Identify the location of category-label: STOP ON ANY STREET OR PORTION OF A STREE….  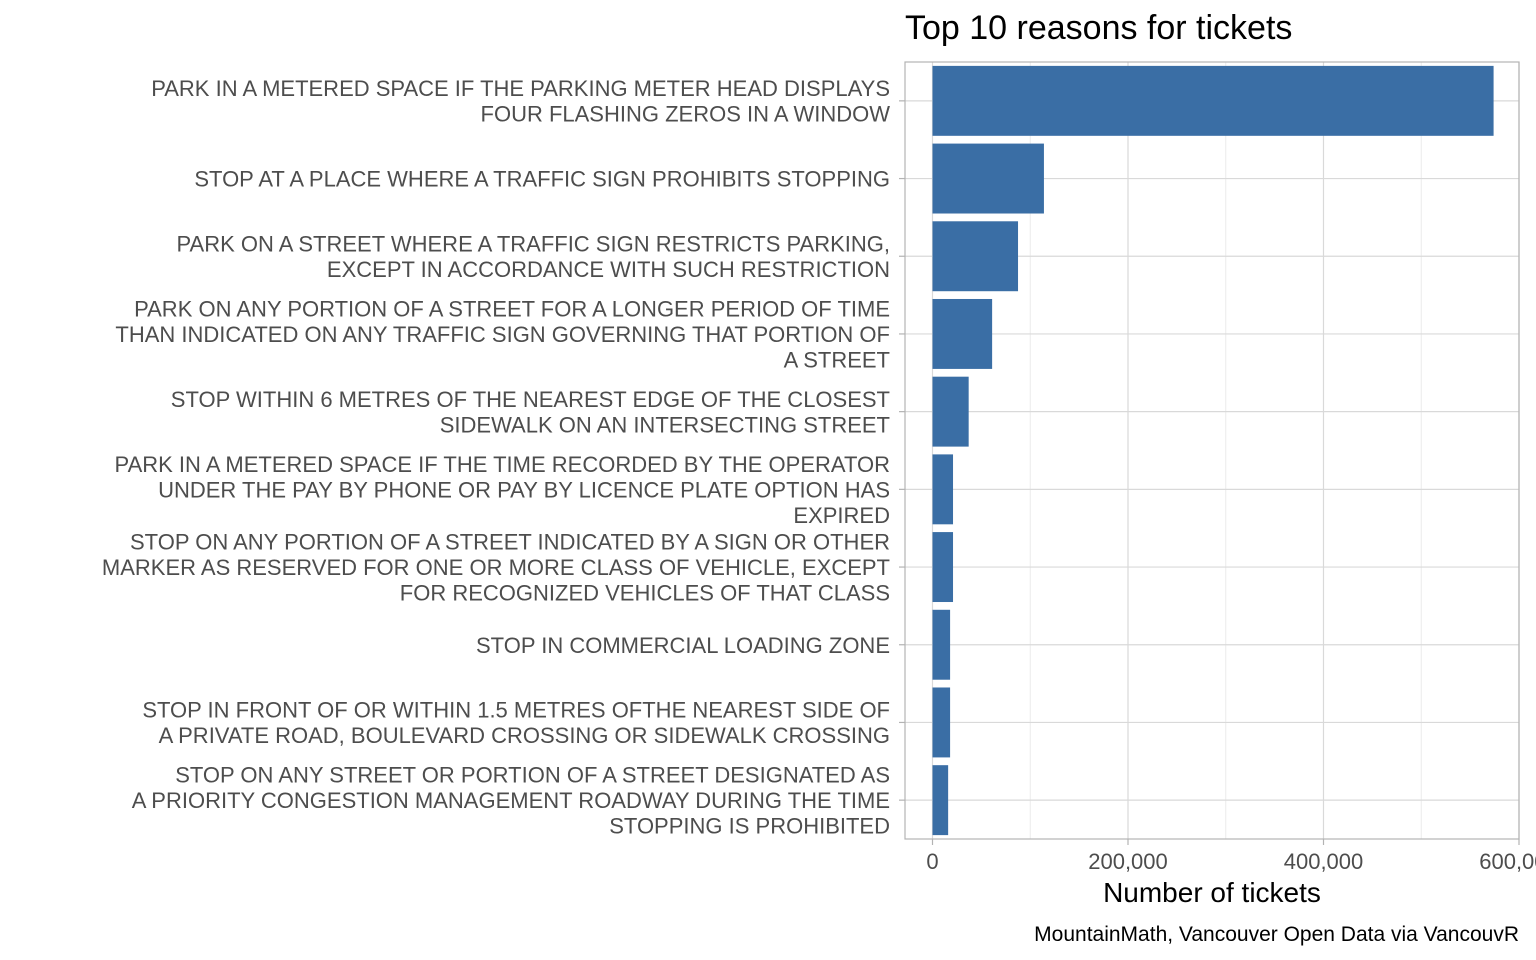
(511, 801).